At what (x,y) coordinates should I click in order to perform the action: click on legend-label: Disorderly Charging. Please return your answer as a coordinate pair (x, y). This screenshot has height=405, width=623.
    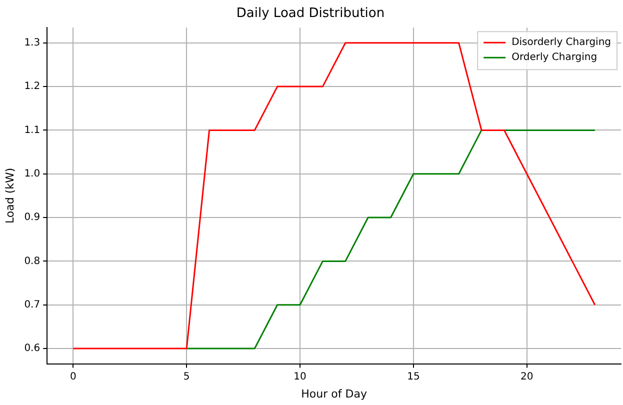
    Looking at the image, I should click on (562, 42).